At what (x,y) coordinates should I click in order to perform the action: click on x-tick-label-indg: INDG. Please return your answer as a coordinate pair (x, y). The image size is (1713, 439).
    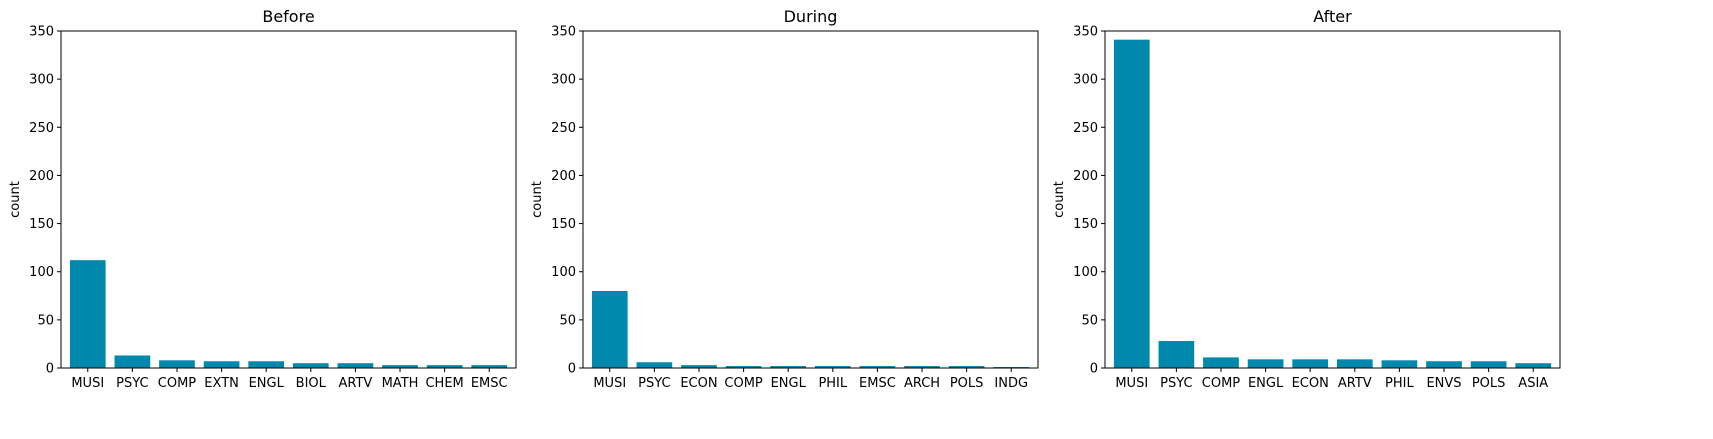
    Looking at the image, I should click on (1011, 383).